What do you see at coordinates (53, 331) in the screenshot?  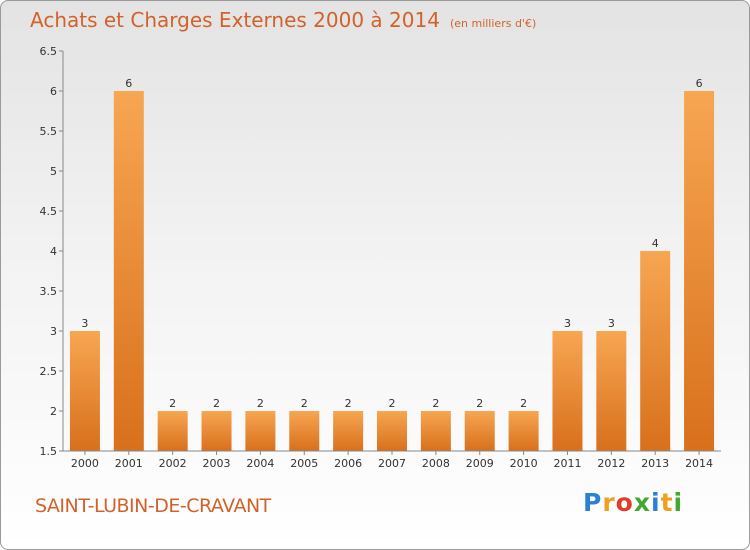 I see `y-tick-label: 3` at bounding box center [53, 331].